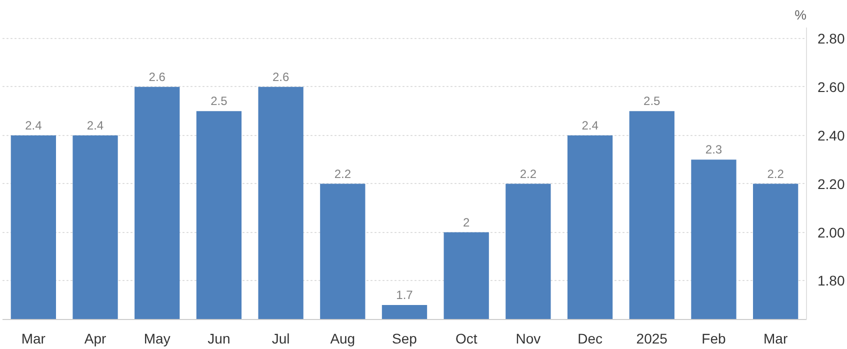 Image resolution: width=847 pixels, height=349 pixels. What do you see at coordinates (831, 38) in the screenshot?
I see `y-tick-label: 2.80` at bounding box center [831, 38].